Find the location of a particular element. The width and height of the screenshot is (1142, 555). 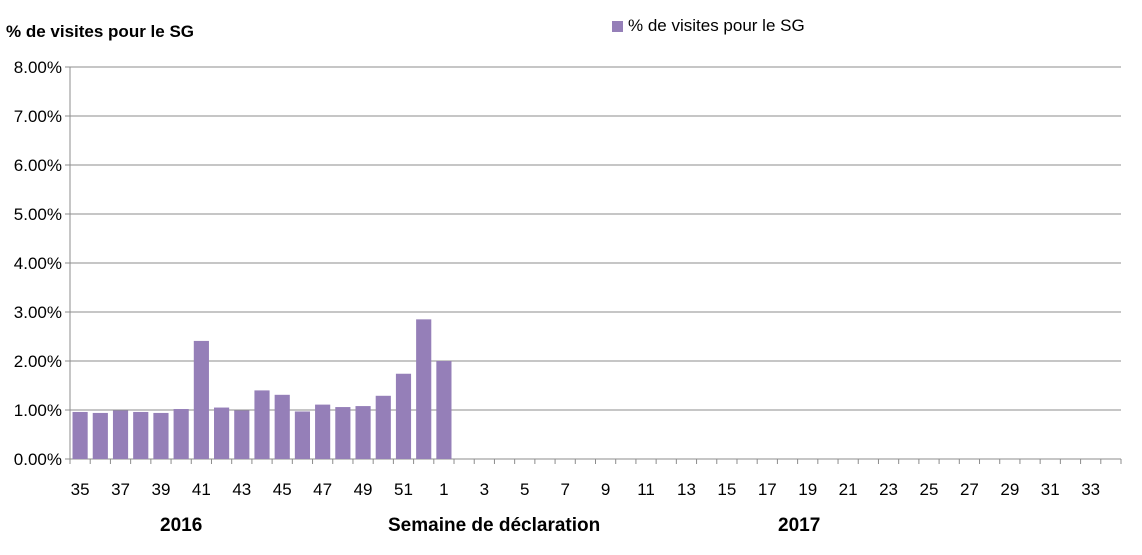

x-tick-label: 41 is located at coordinates (201, 489).